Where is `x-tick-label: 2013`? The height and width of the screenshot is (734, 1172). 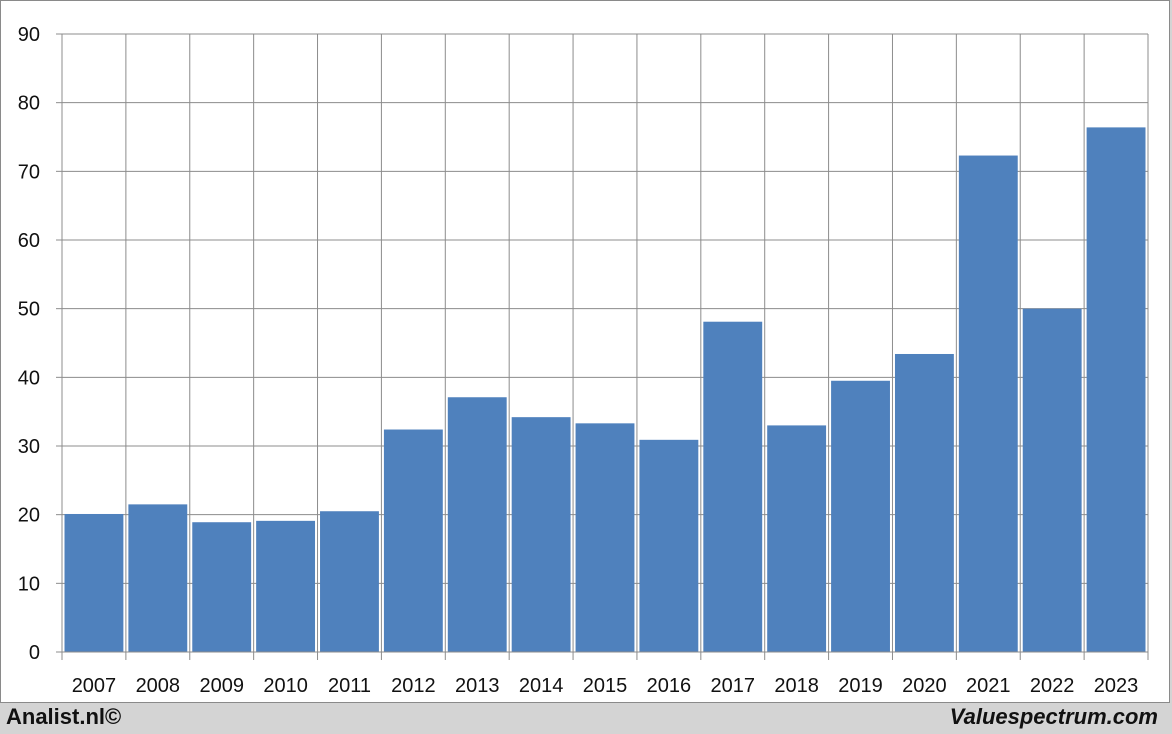
x-tick-label: 2013 is located at coordinates (477, 686).